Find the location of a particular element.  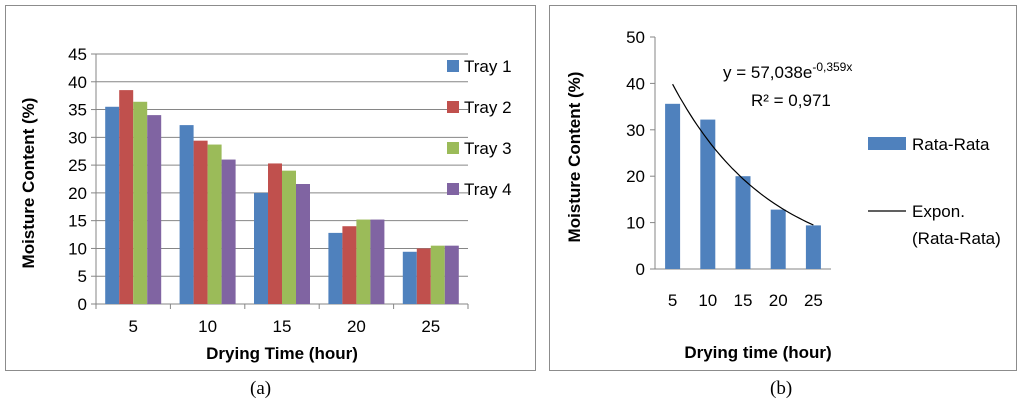

trendline is located at coordinates (743, 154).